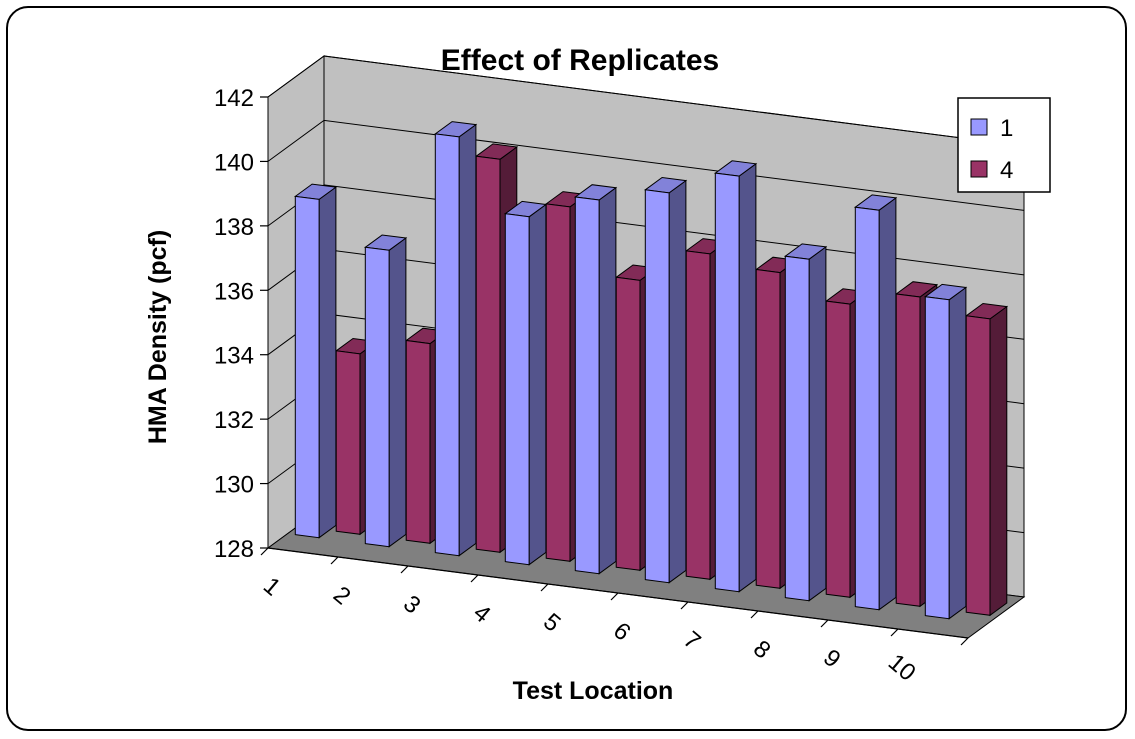  What do you see at coordinates (234, 356) in the screenshot?
I see `y-tick-label: 134` at bounding box center [234, 356].